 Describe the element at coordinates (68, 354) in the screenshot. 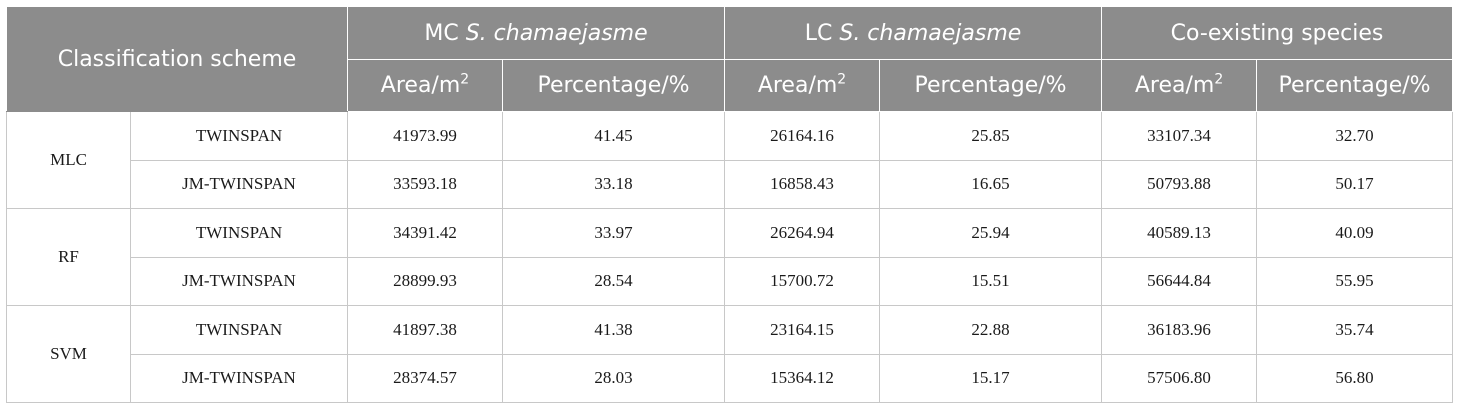

I see `scheme-cell: SVM` at that location.